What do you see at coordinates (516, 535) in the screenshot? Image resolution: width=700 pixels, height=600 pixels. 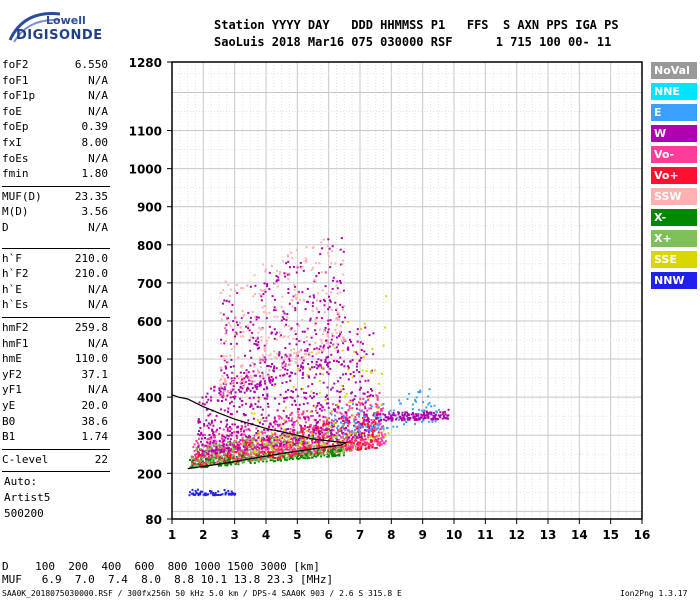 I see `x-tick-label: 12` at bounding box center [516, 535].